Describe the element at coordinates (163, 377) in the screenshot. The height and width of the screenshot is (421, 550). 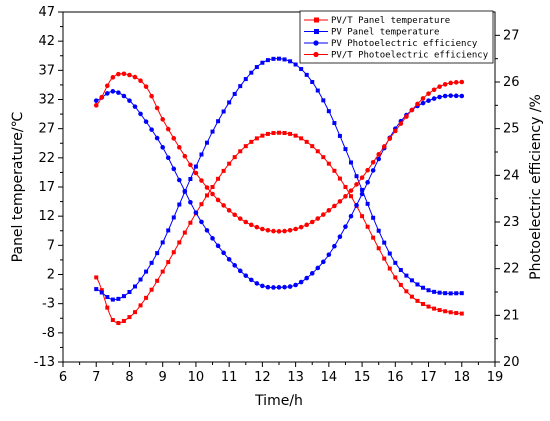
I see `x-tick-label: 9` at that location.